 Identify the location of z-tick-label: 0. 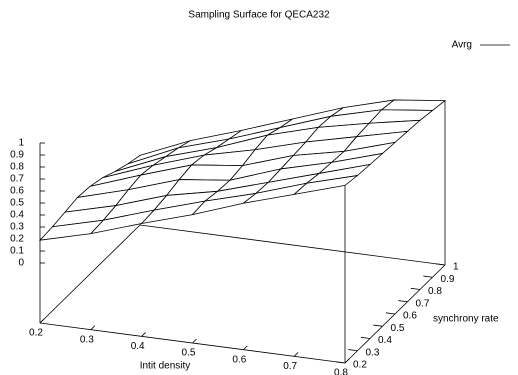
(21, 263).